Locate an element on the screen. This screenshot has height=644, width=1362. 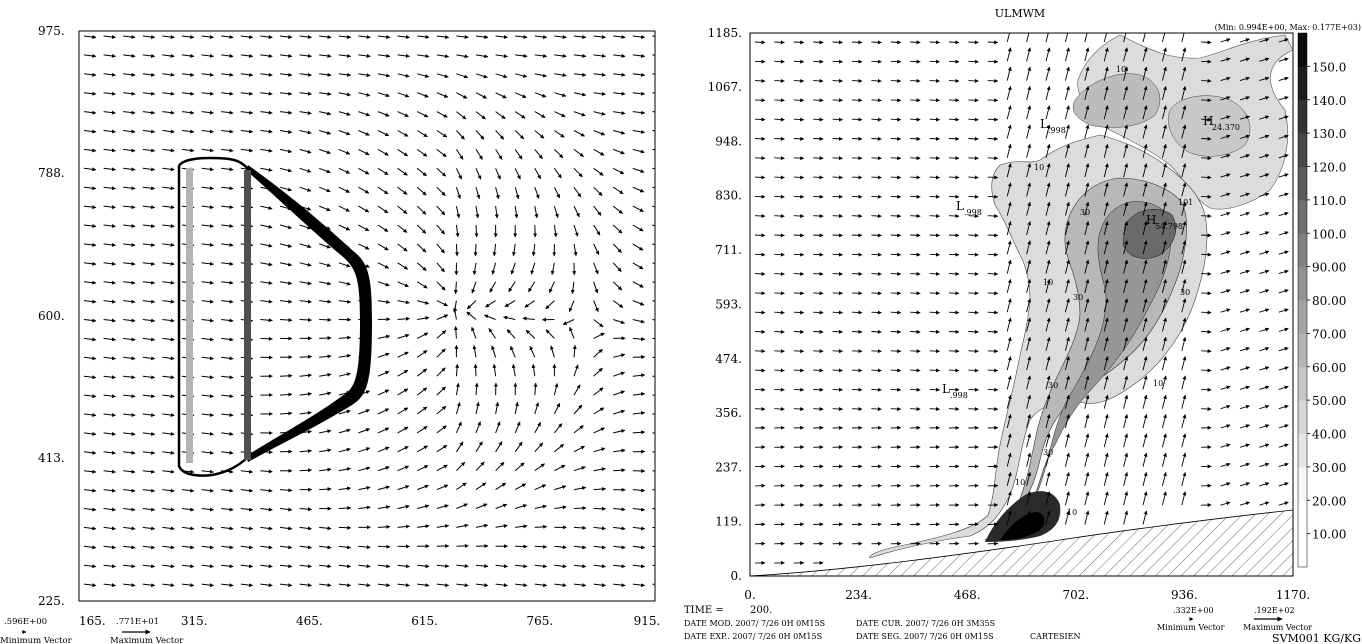
right-y-tick-label: 593. is located at coordinates (728, 304).